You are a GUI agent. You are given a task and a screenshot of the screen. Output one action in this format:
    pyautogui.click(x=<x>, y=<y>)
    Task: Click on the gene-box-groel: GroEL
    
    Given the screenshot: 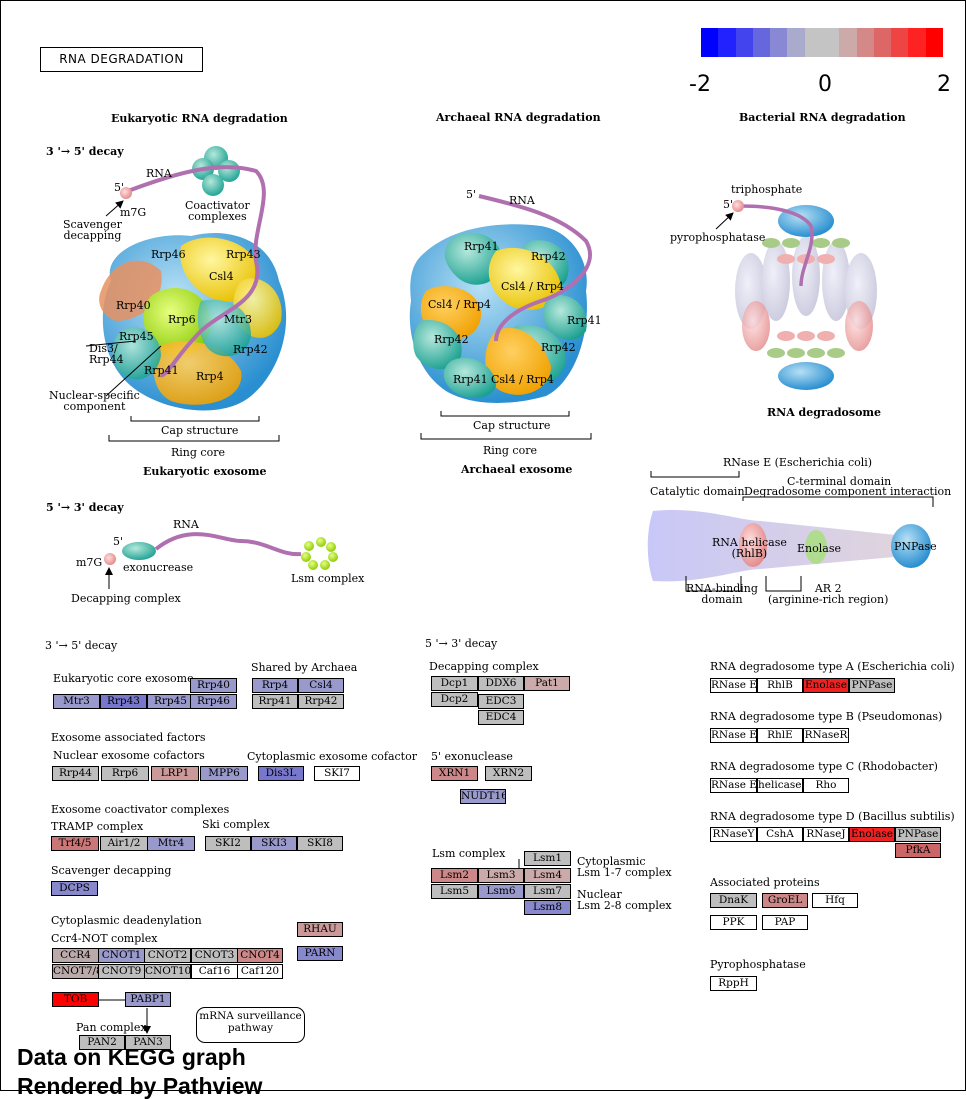 What is the action you would take?
    pyautogui.click(x=785, y=900)
    